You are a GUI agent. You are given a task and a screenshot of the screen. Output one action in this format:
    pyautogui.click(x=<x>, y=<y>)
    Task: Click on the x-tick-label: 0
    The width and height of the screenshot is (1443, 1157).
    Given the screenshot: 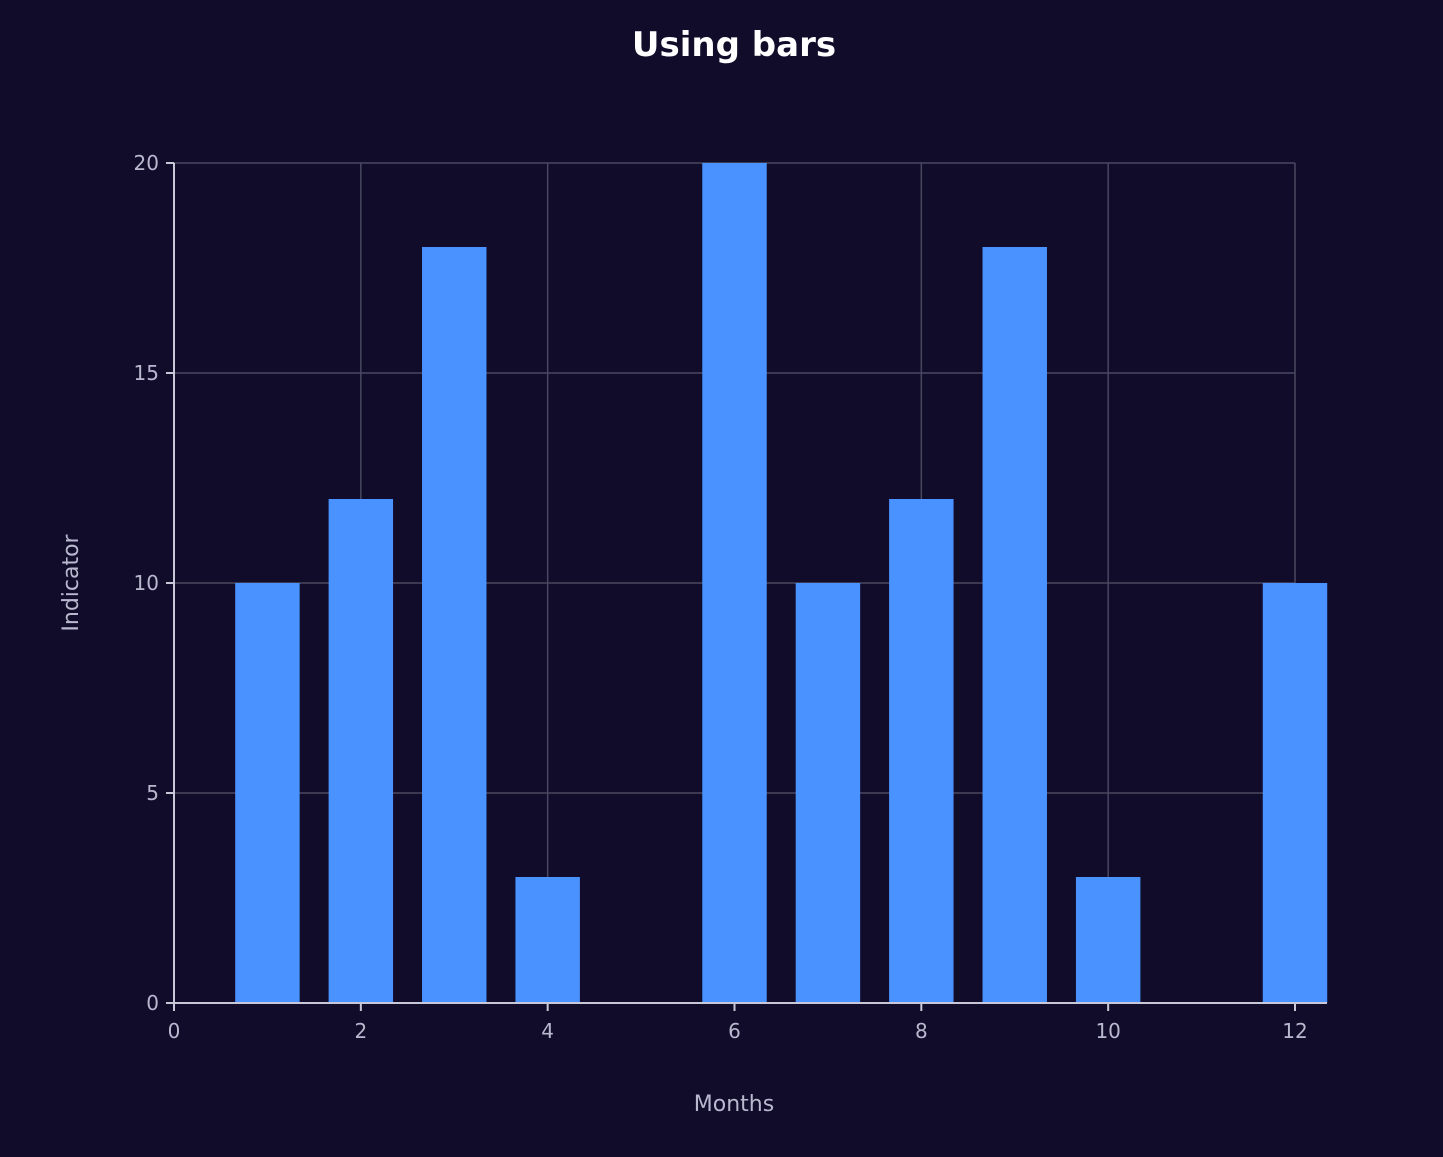 What is the action you would take?
    pyautogui.click(x=174, y=1031)
    